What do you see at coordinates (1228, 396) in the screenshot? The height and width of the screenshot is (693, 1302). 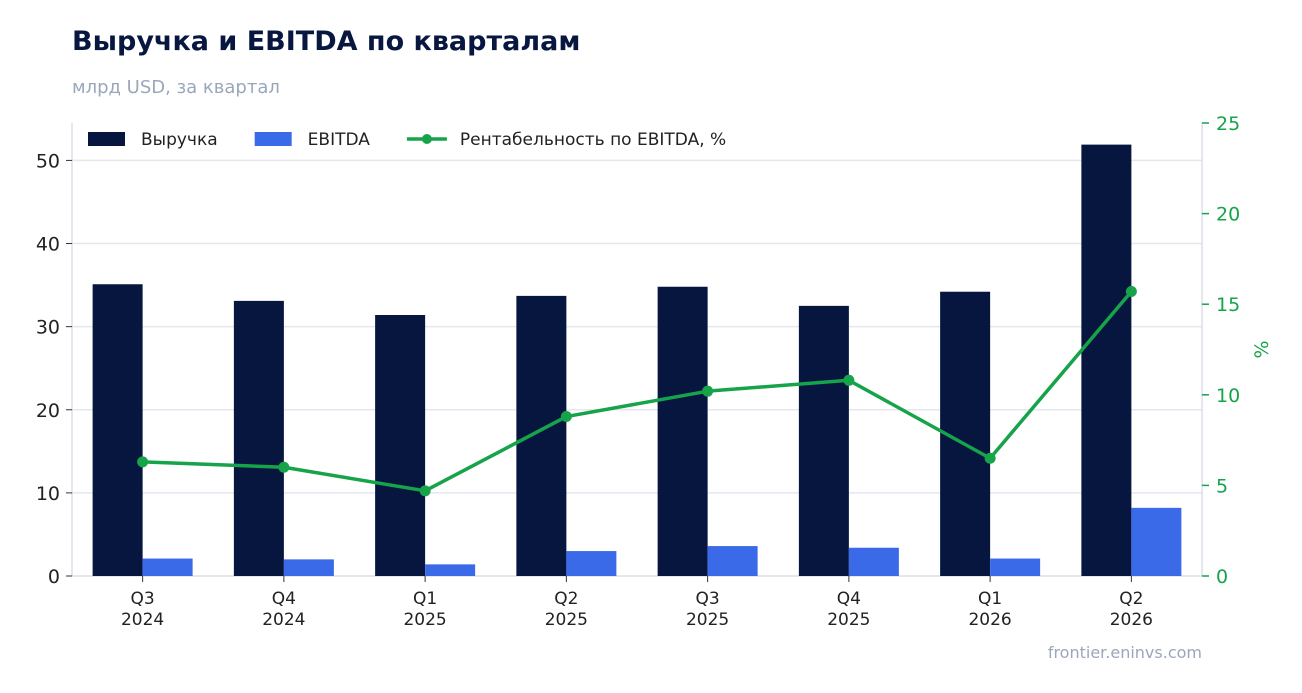 I see `right-tick-label: 10` at bounding box center [1228, 396].